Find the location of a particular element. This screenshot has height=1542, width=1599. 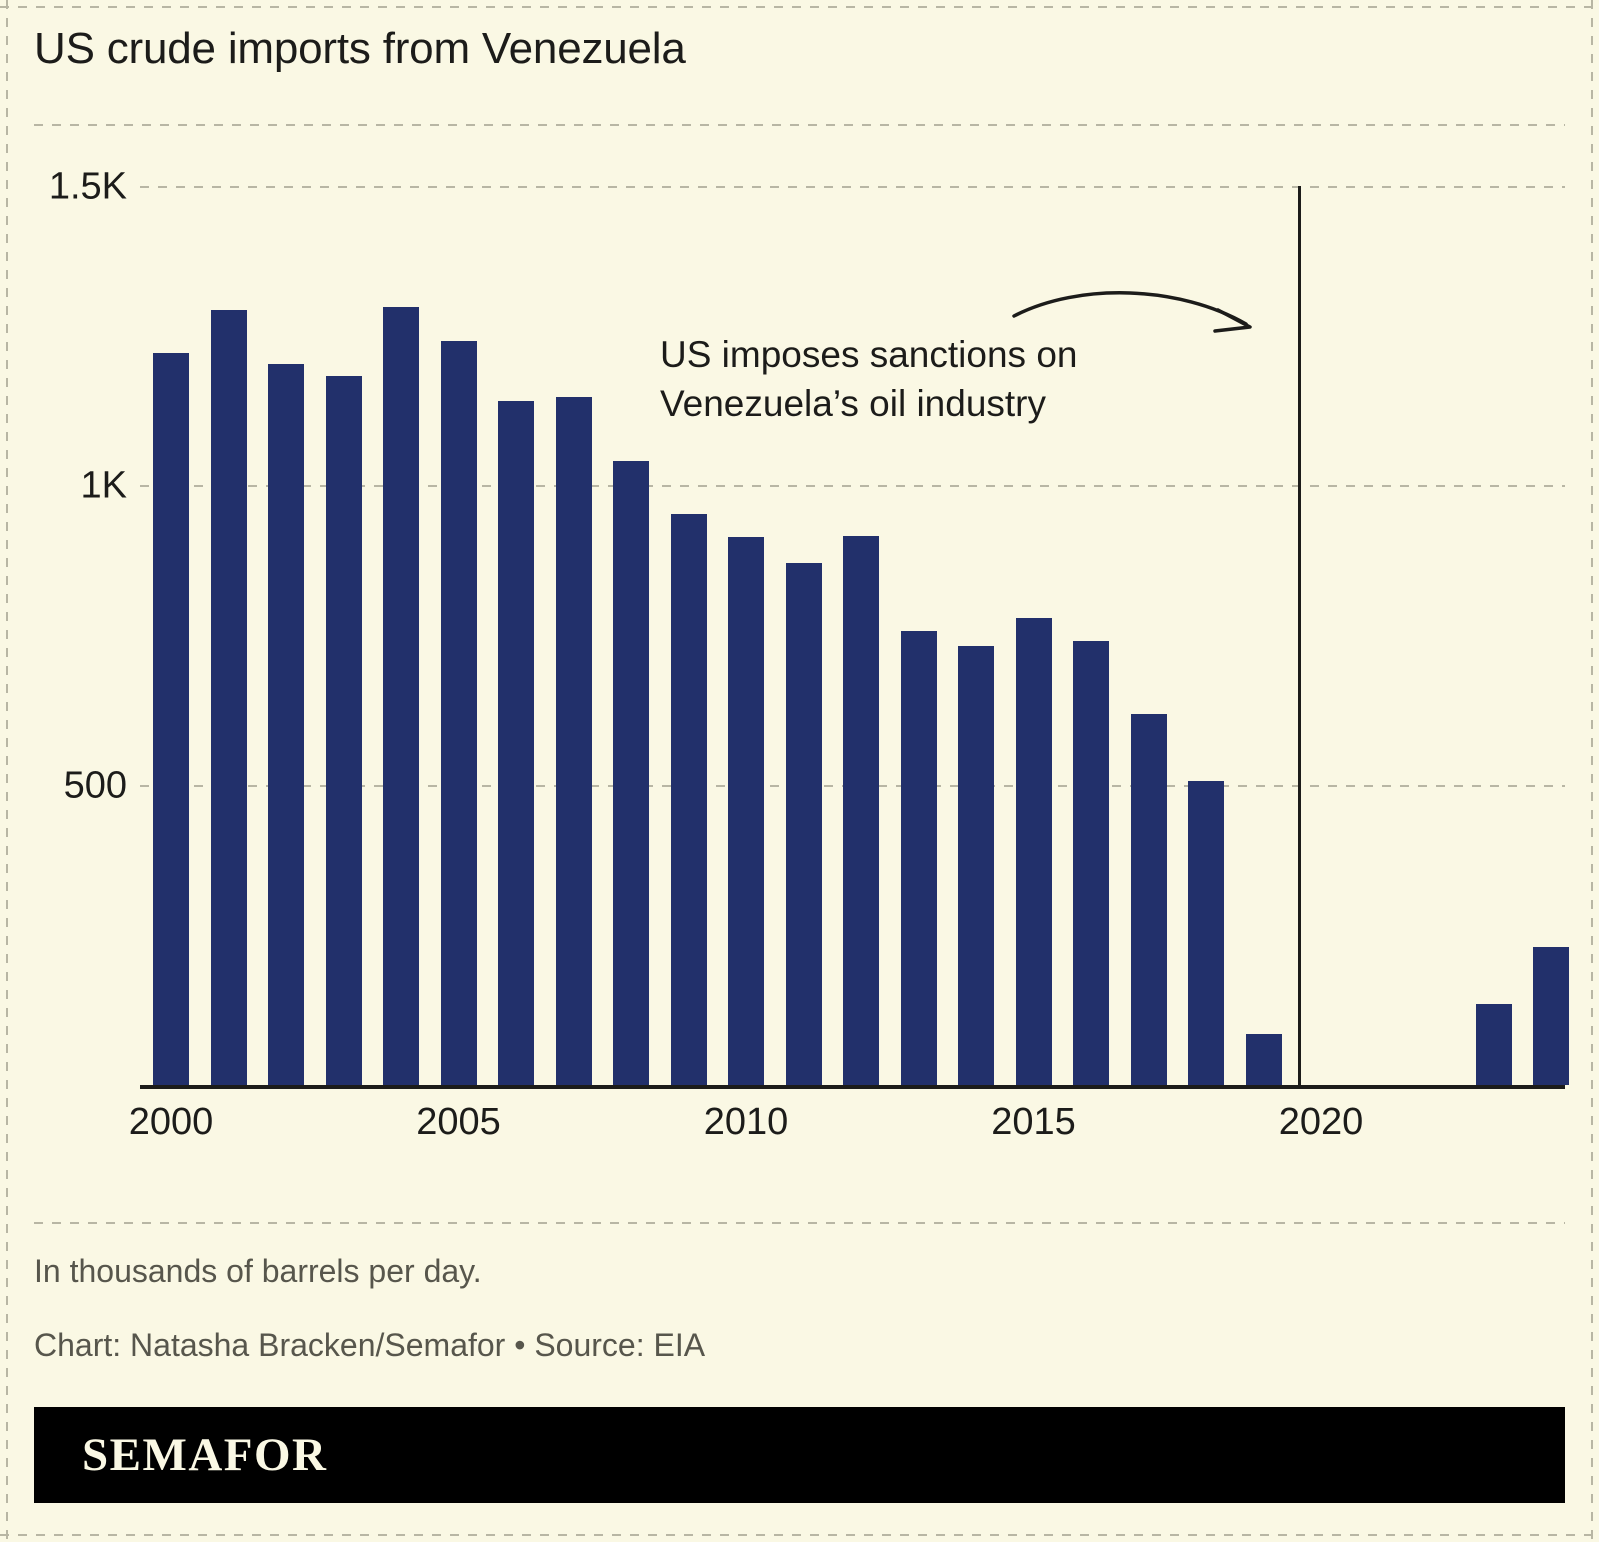

bar-2023 is located at coordinates (1493, 1044).